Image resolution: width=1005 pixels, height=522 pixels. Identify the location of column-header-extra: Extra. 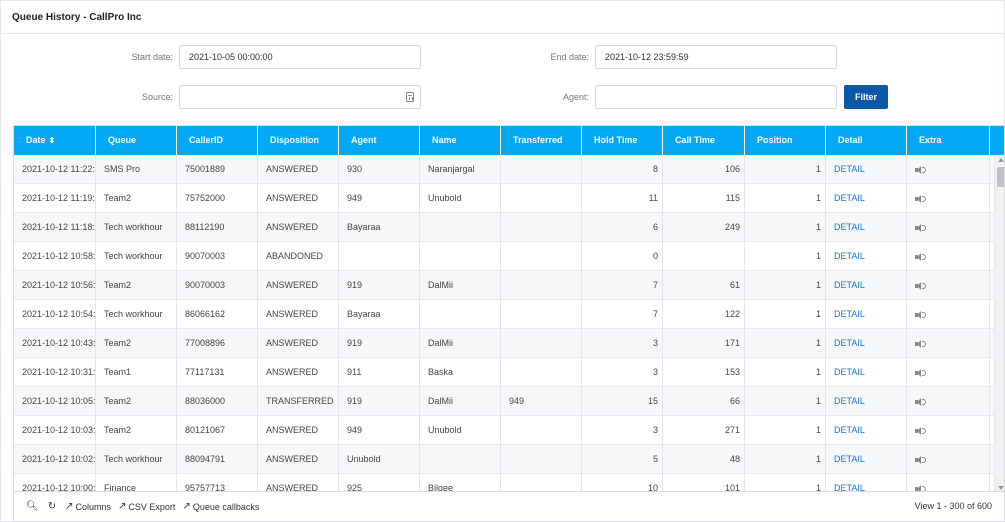
(948, 140).